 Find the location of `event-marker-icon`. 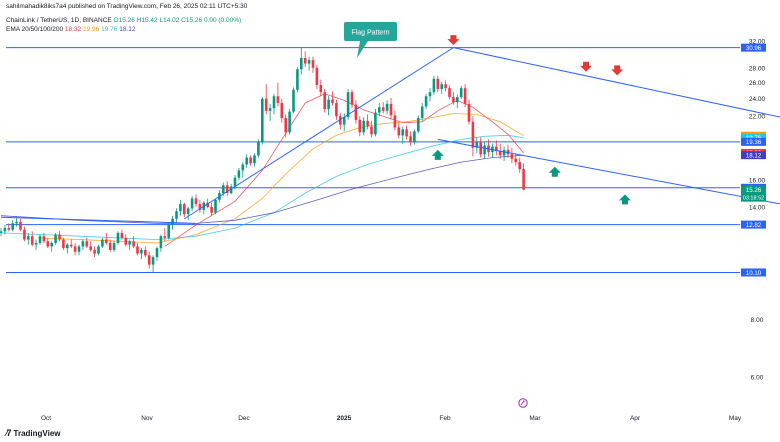

event-marker-icon is located at coordinates (523, 403).